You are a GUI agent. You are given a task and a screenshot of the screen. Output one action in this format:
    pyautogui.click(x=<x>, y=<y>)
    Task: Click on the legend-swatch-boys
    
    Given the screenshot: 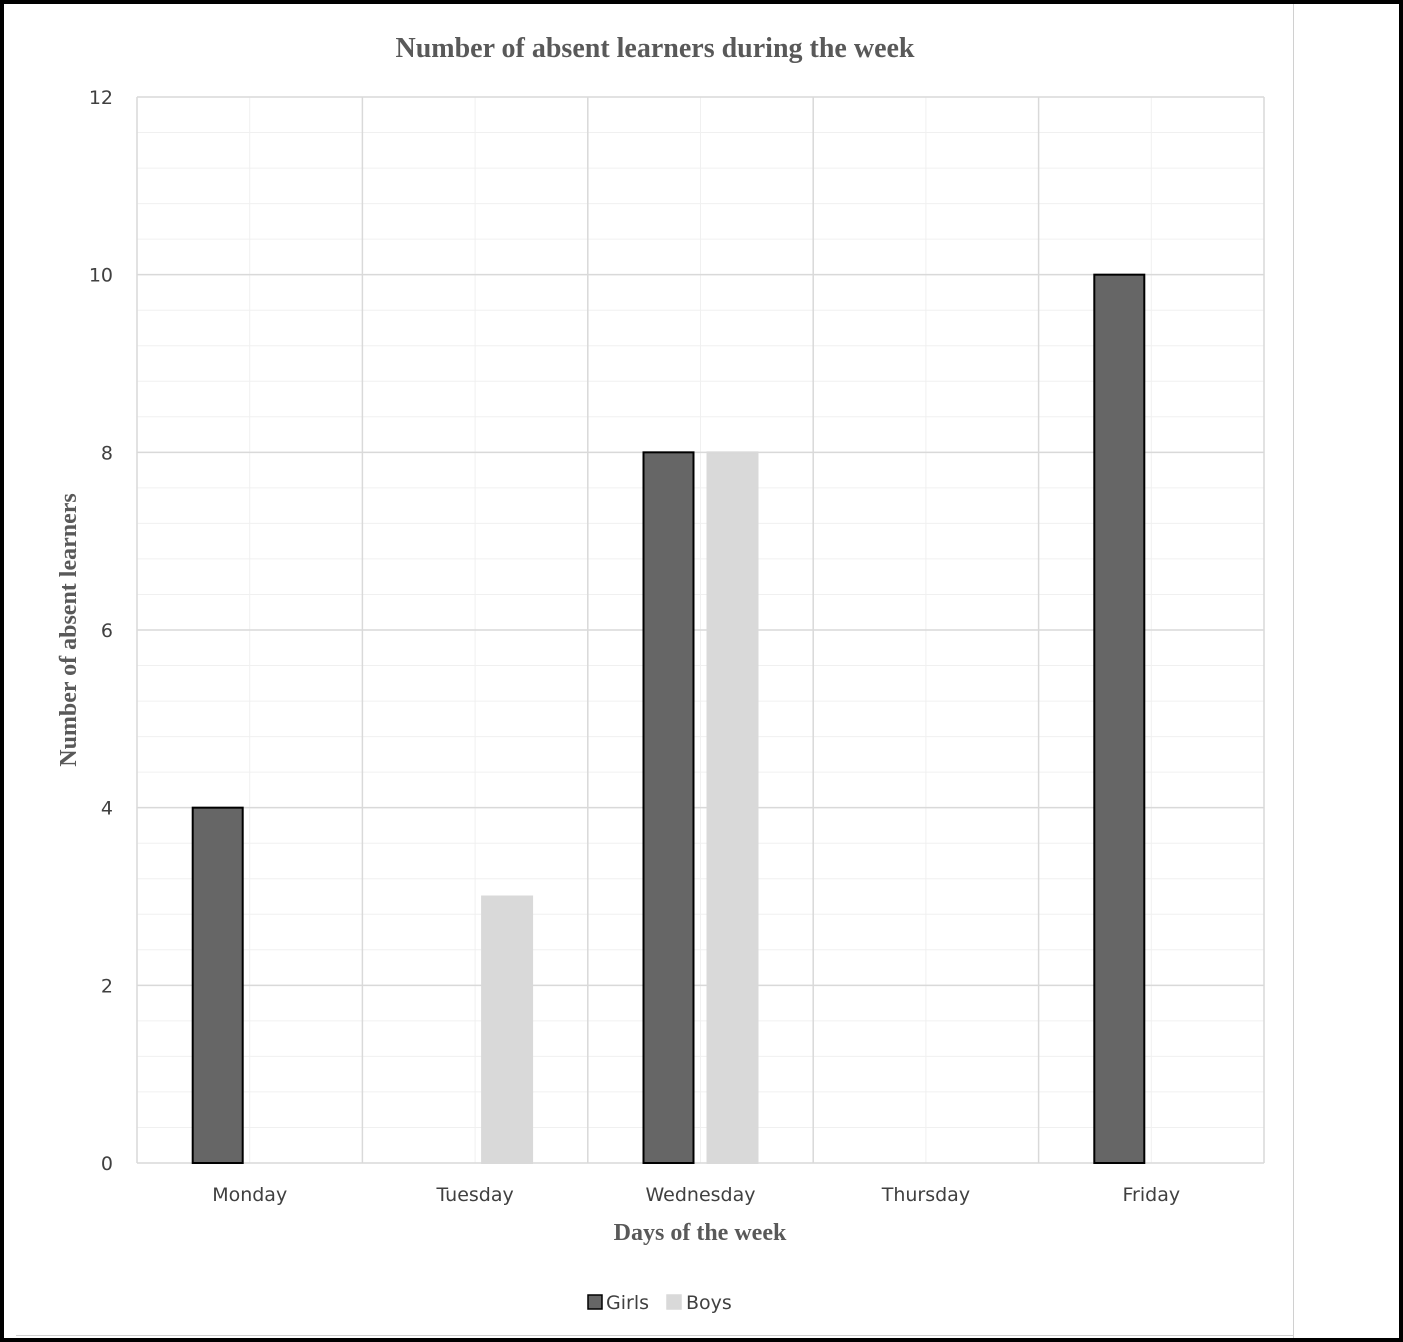 What is the action you would take?
    pyautogui.click(x=674, y=1302)
    